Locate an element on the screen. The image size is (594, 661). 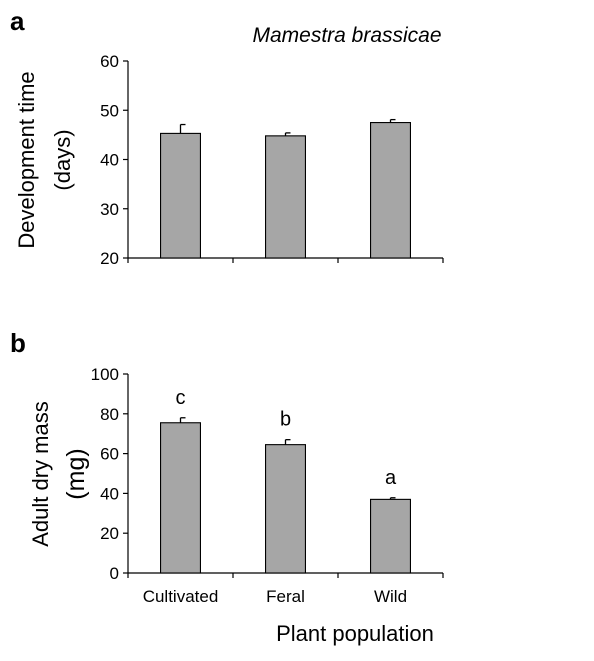
panel-a-y-tick-label: 50 is located at coordinates (109, 110).